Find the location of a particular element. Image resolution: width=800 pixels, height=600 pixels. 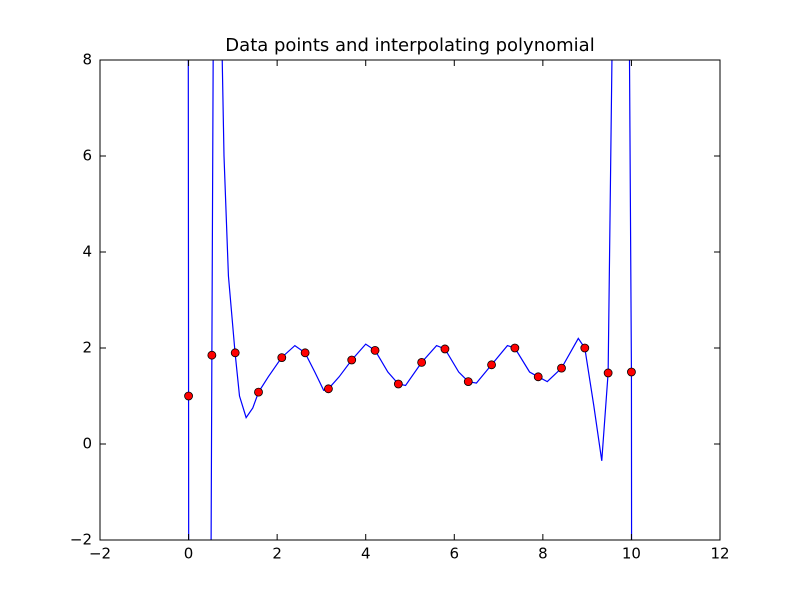

x-tick-label: 10 is located at coordinates (631, 554).